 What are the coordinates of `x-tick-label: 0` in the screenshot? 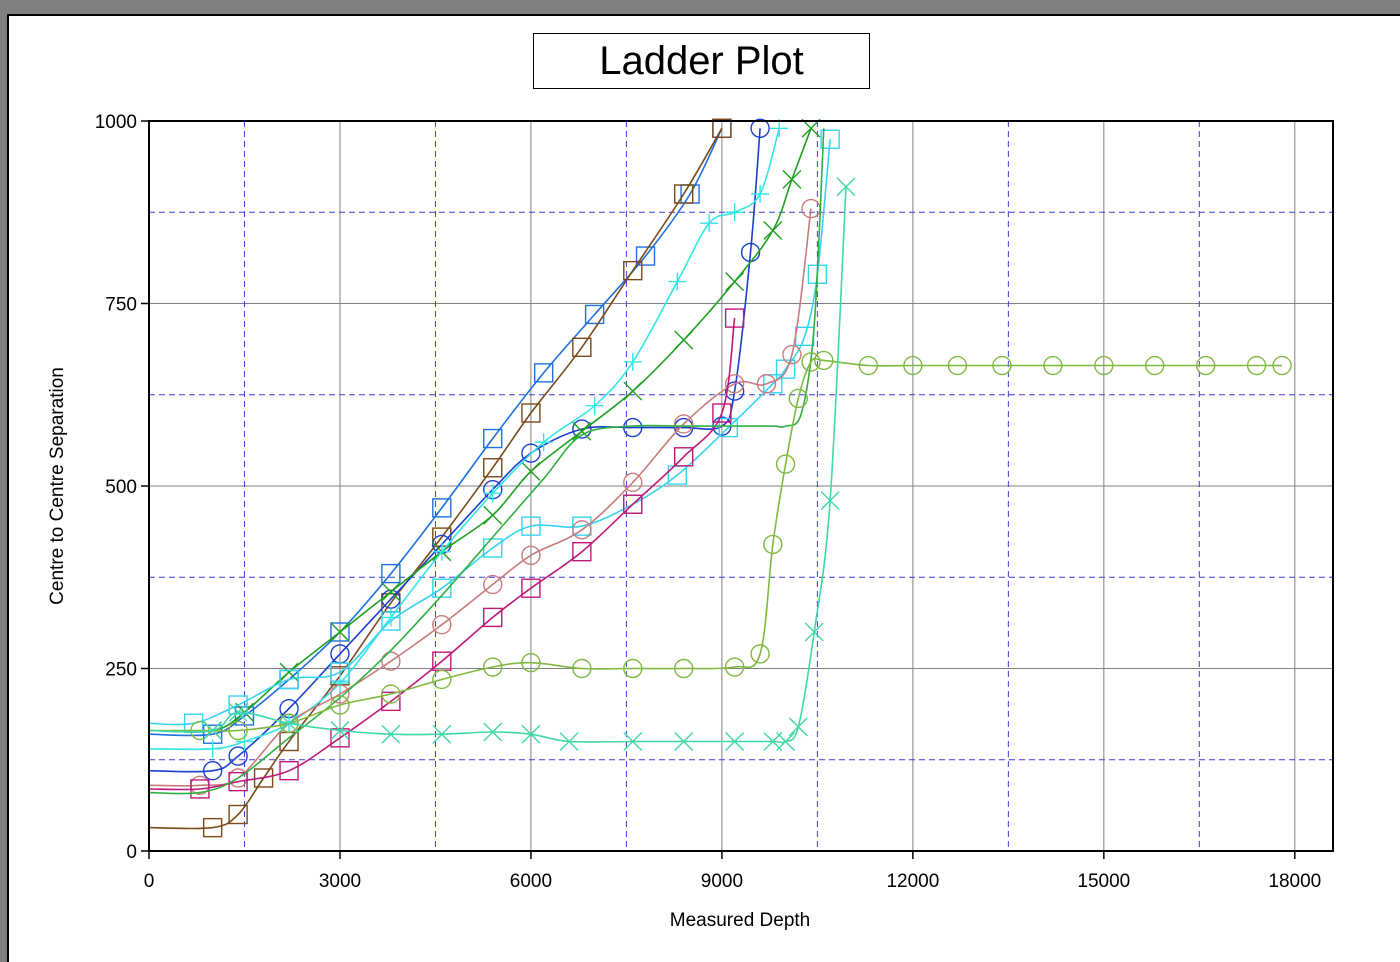 It's located at (149, 881).